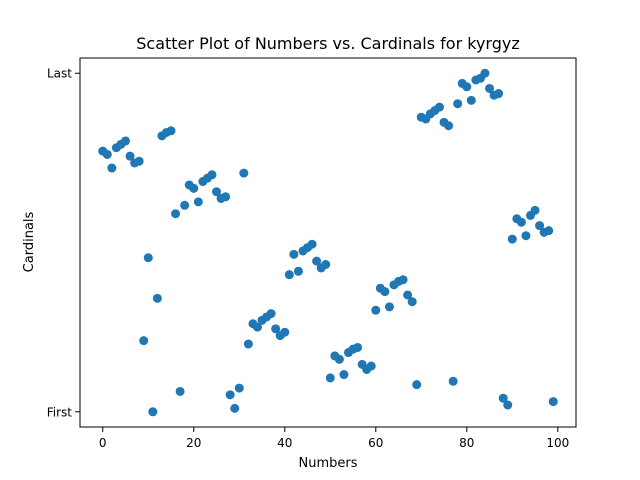  What do you see at coordinates (29, 241) in the screenshot?
I see `y-axis-label: Cardinals` at bounding box center [29, 241].